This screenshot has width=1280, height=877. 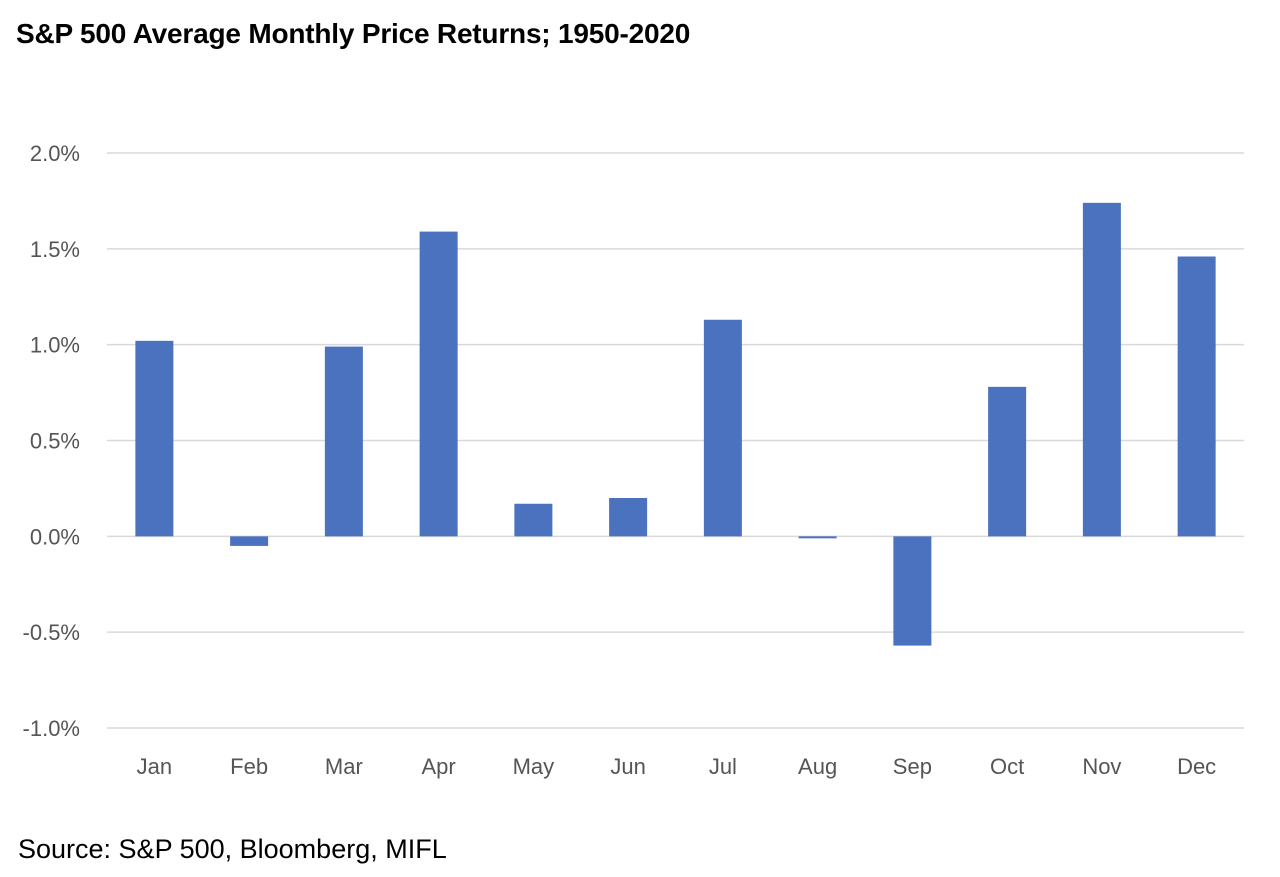 I want to click on y-tick-label: 0.0%, so click(x=55, y=536).